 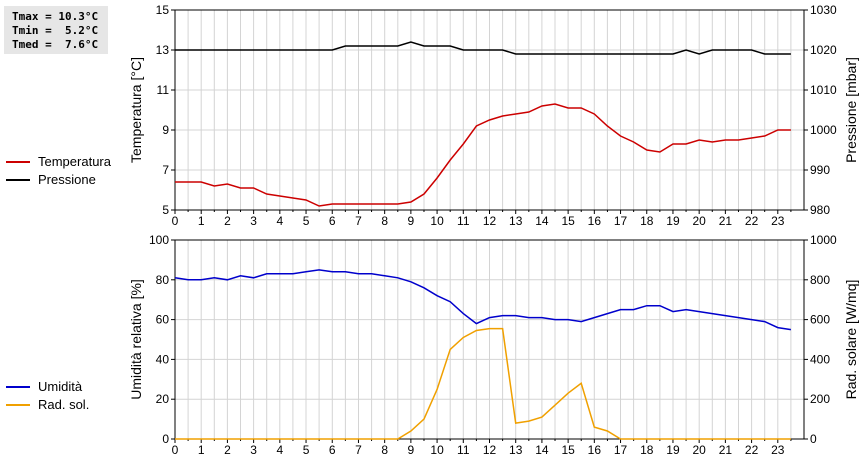 What do you see at coordinates (163, 50) in the screenshot?
I see `y-tick-label: 13` at bounding box center [163, 50].